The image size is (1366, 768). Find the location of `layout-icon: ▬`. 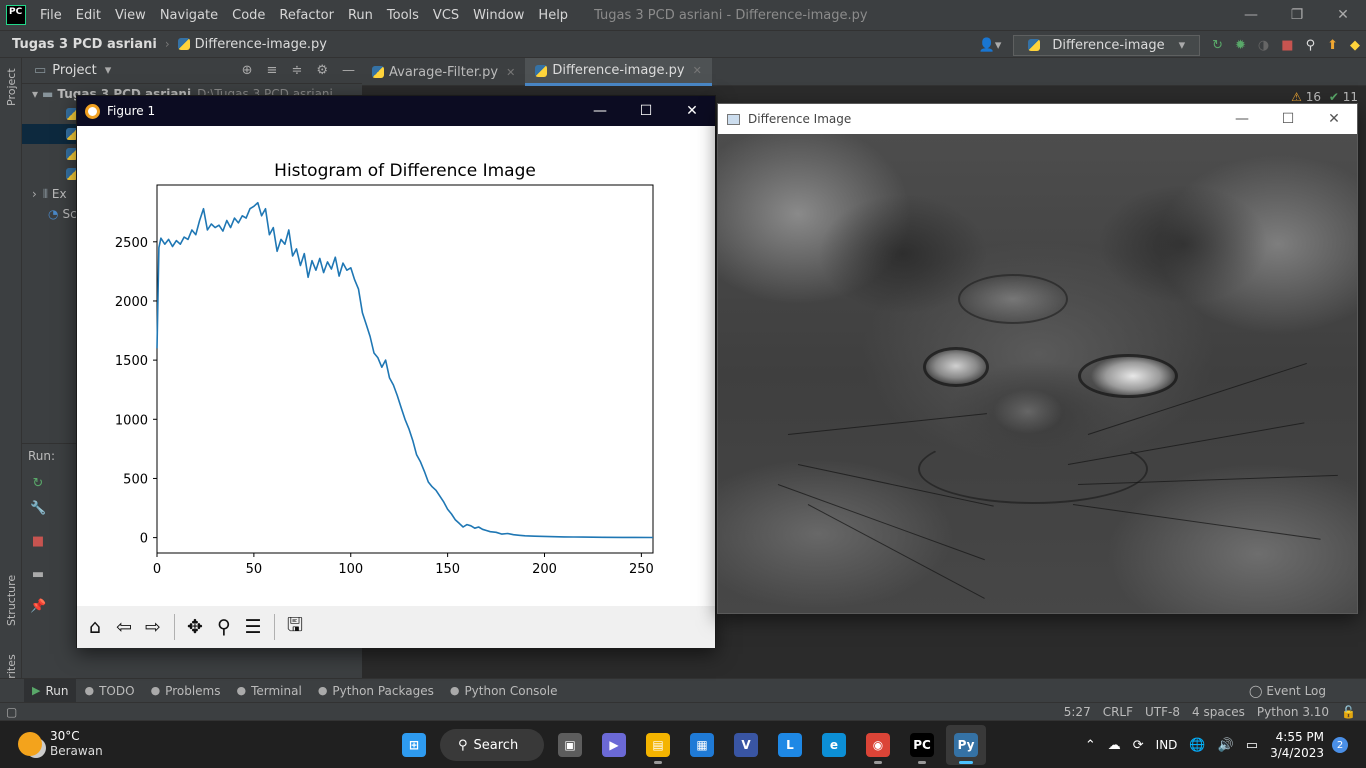

layout-icon: ▬ is located at coordinates (38, 574).